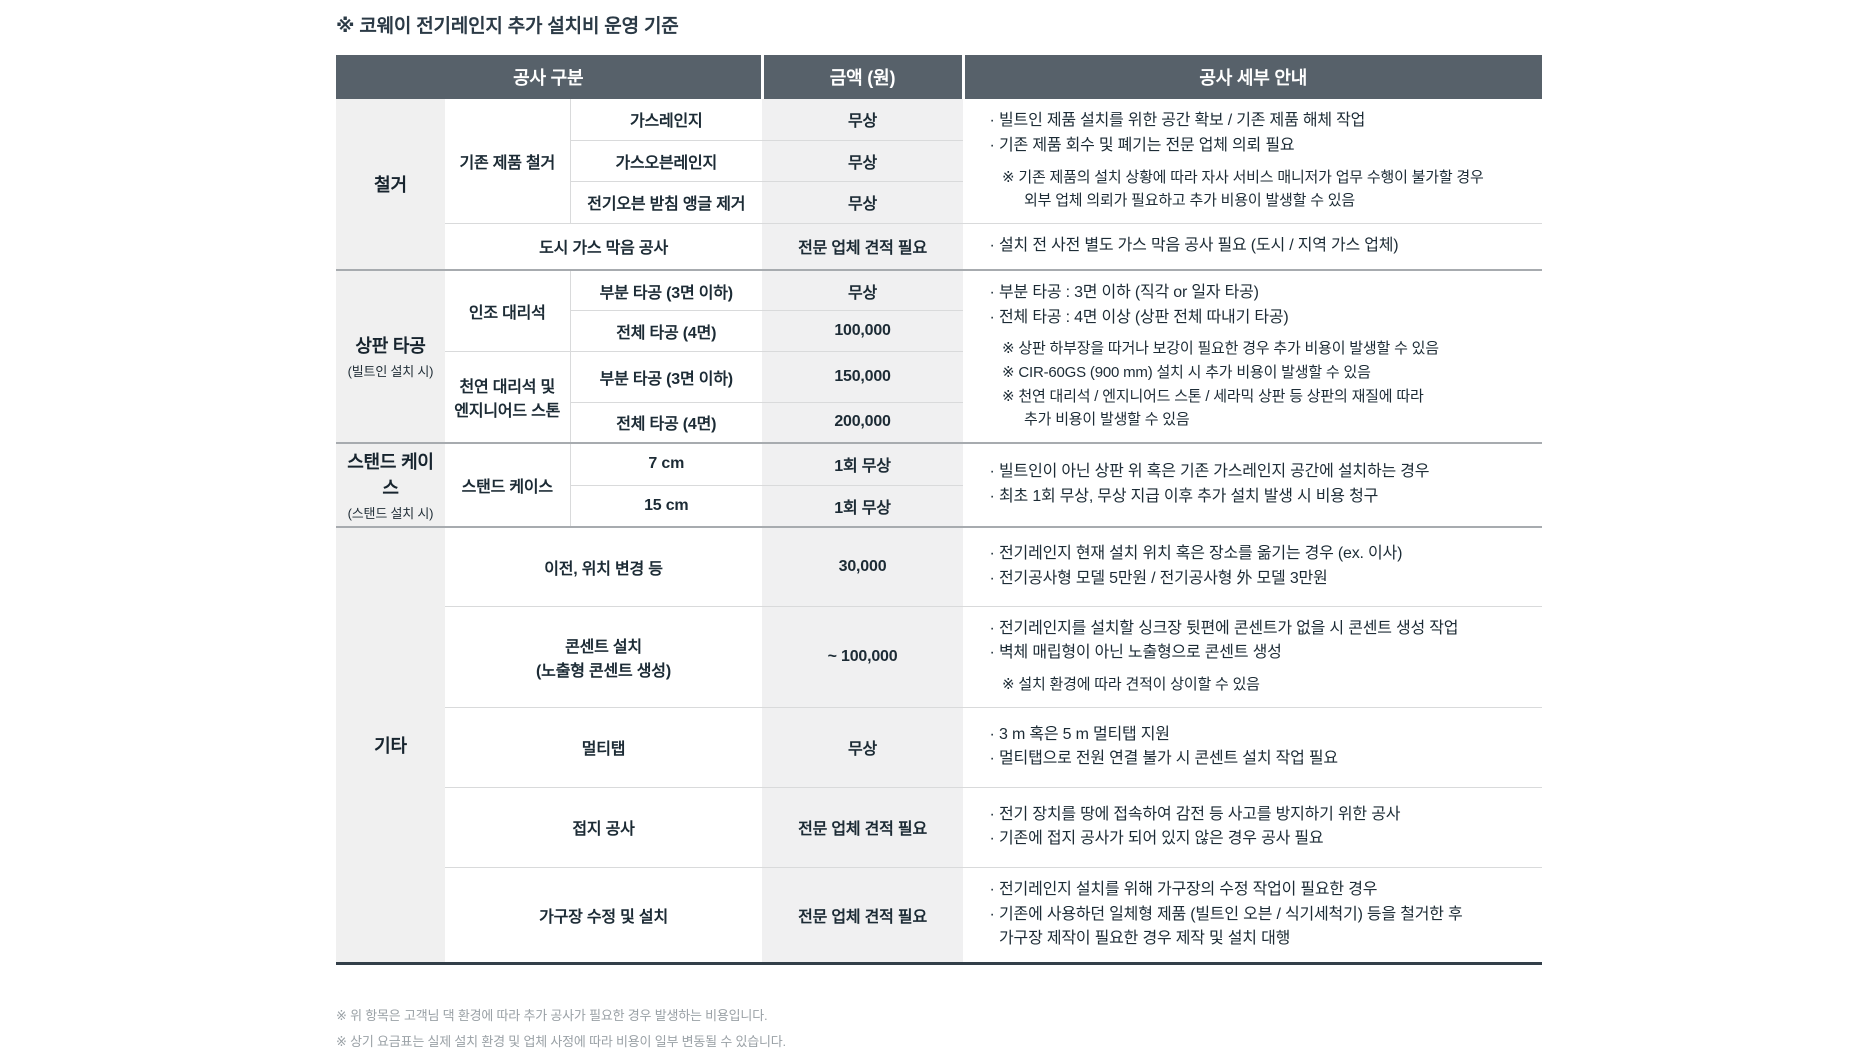 This screenshot has height=1048, width=1873. Describe the element at coordinates (863, 331) in the screenshot. I see `cell-amount-artificial-full-cut: 100,000` at that location.